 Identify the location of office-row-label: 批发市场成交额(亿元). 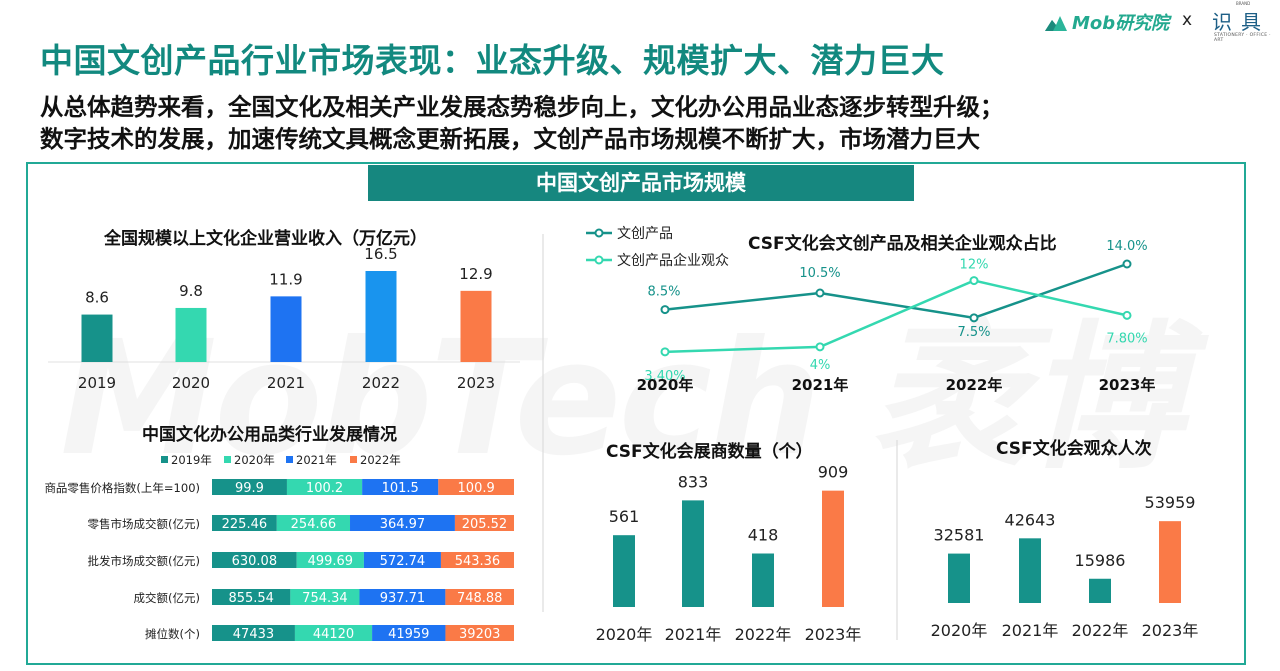
(144, 561).